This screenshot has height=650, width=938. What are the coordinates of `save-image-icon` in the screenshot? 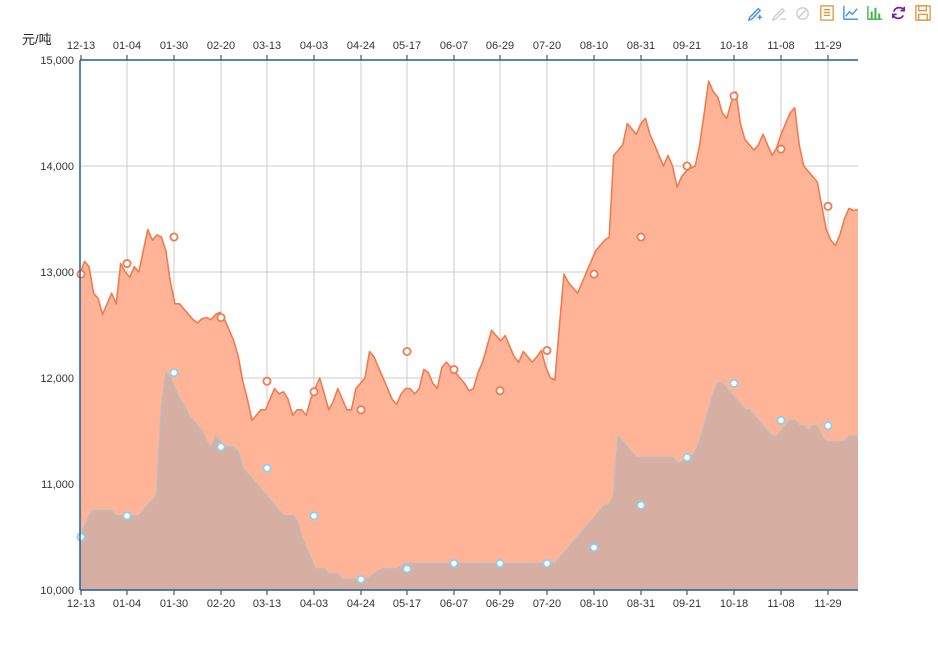 It's located at (923, 13).